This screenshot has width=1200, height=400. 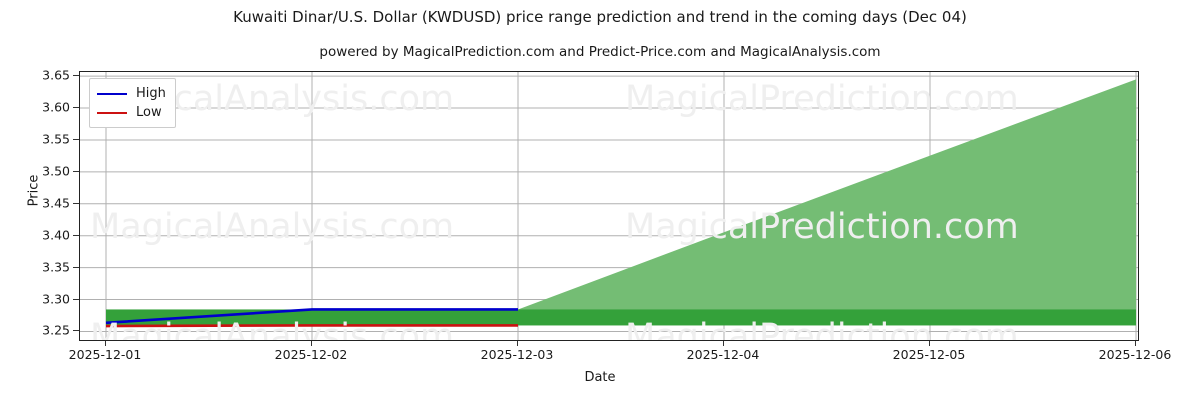 What do you see at coordinates (112, 112) in the screenshot?
I see `legend-swatch-low-icon` at bounding box center [112, 112].